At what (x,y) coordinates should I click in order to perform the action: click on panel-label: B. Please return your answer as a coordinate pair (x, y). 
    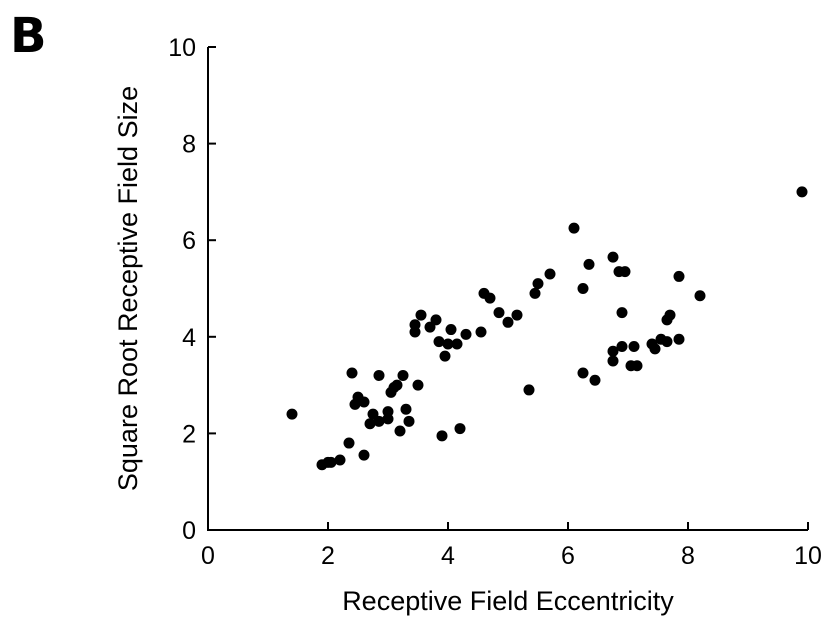
    Looking at the image, I should click on (28, 36).